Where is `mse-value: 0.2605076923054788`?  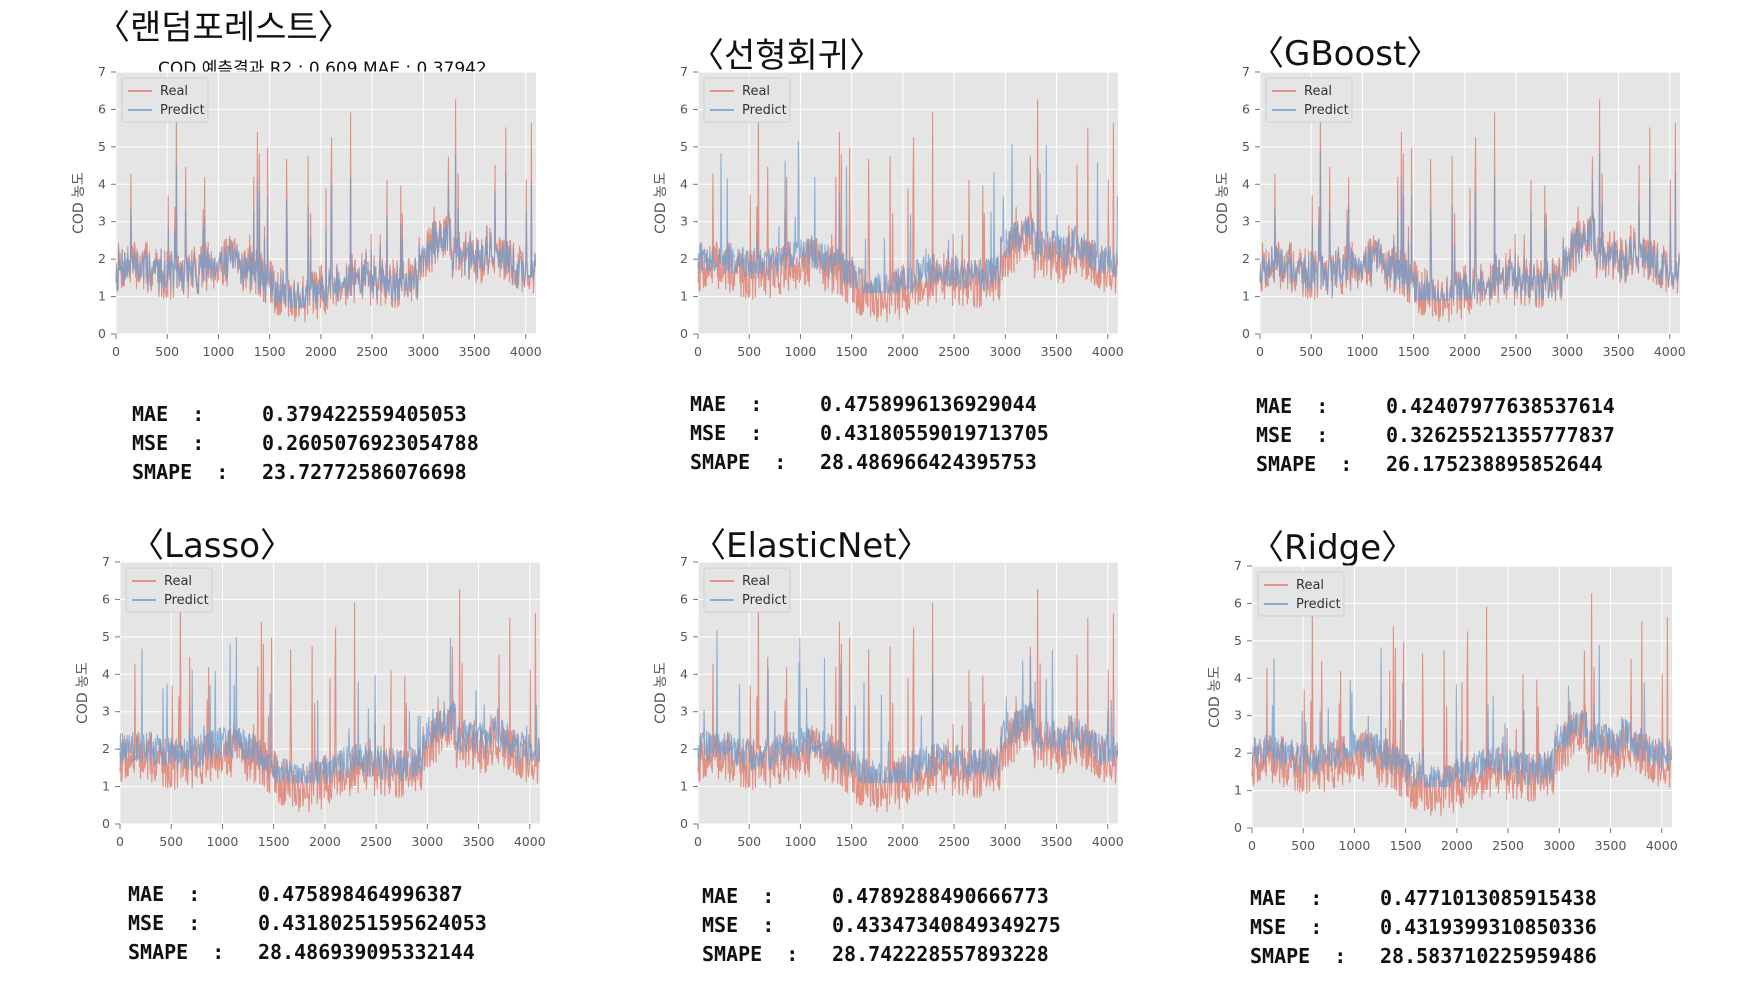 mse-value: 0.2605076923054788 is located at coordinates (370, 443).